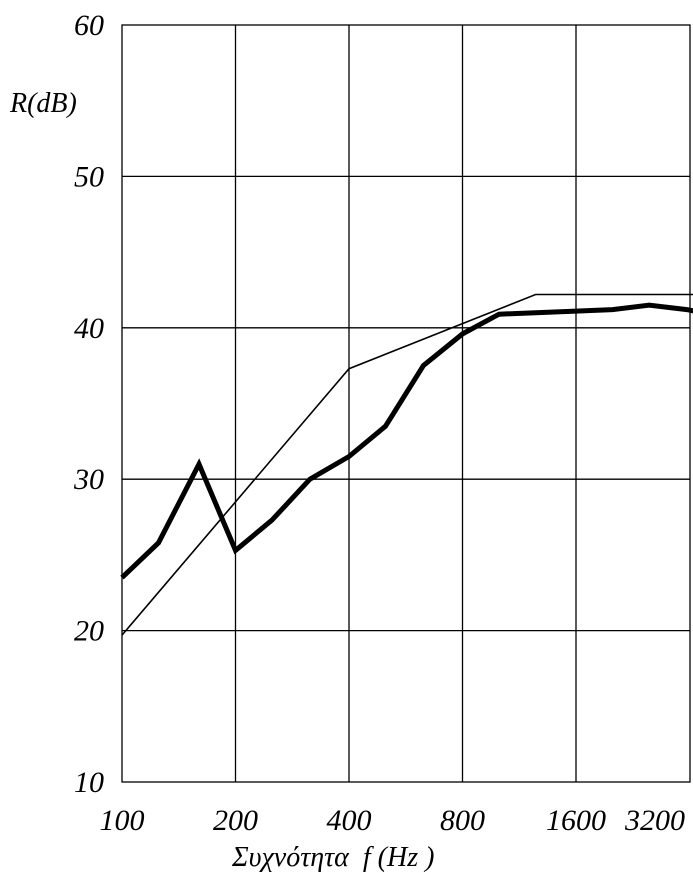 The image size is (693, 873). What do you see at coordinates (654, 820) in the screenshot?
I see `x-tick-label: 3200` at bounding box center [654, 820].